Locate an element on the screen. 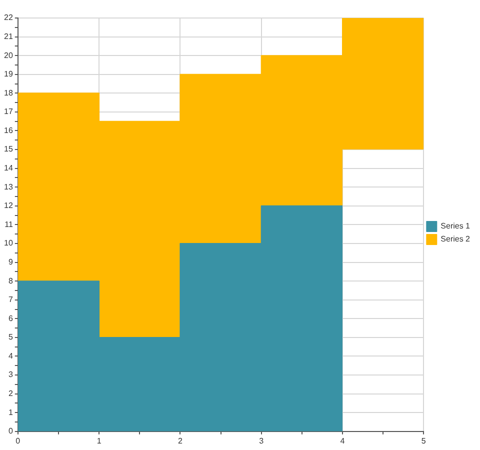 This screenshot has width=480, height=450. y-tick-label: 12 is located at coordinates (9, 205).